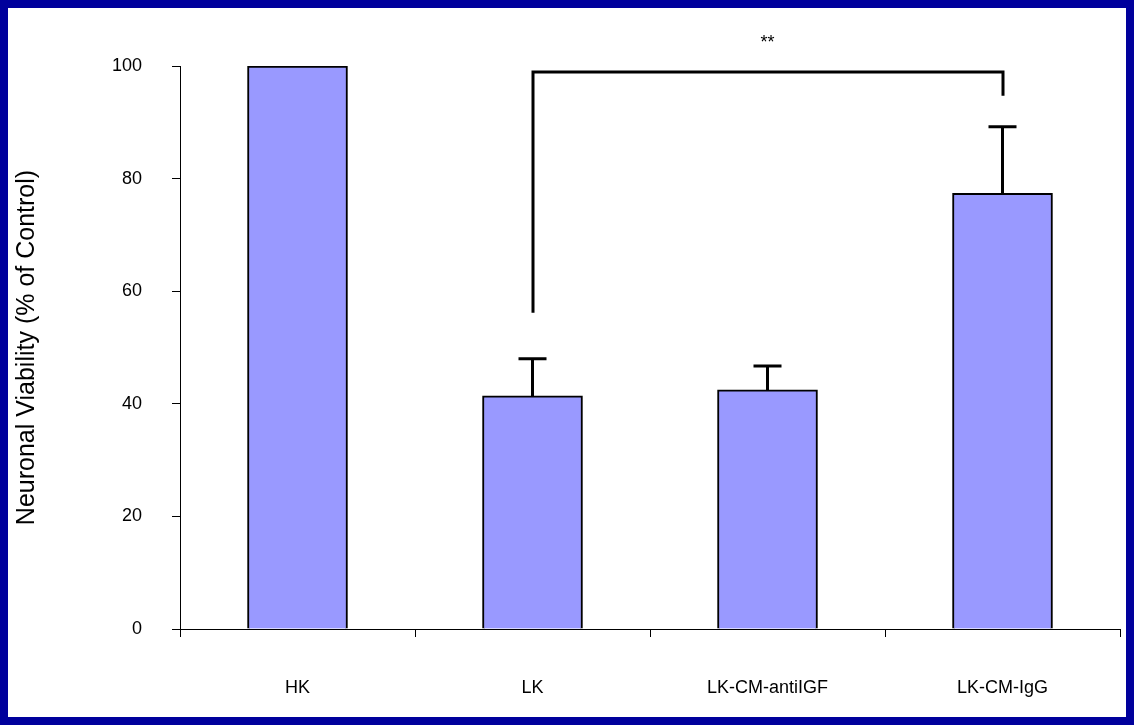 This screenshot has width=1134, height=725. What do you see at coordinates (126, 64) in the screenshot?
I see `y-tick-label: 100` at bounding box center [126, 64].